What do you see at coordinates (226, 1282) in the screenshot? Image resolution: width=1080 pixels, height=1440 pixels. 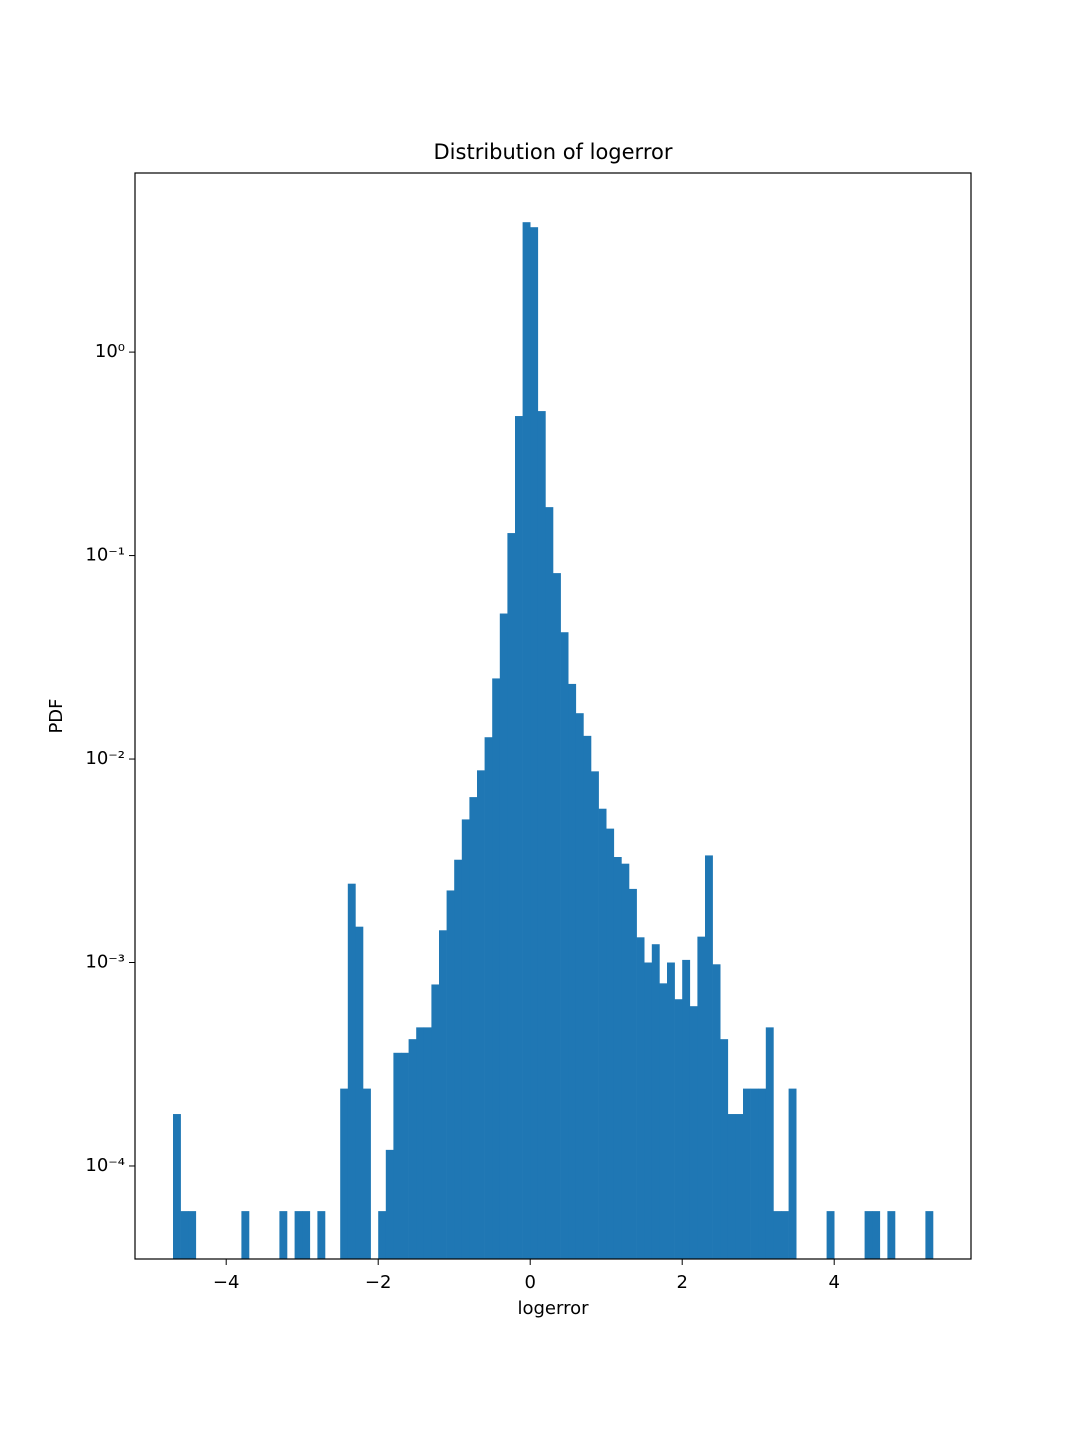 I see `x-tick-label: −4` at bounding box center [226, 1282].